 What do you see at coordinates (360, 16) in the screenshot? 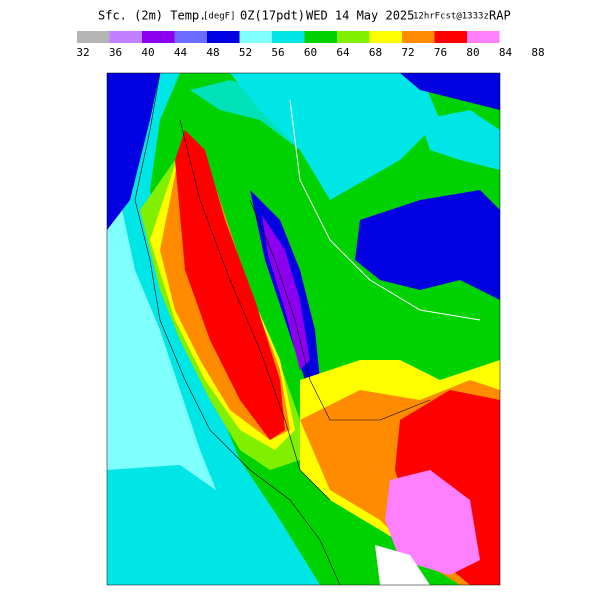
I see `title-date: WED 14 May 2025` at bounding box center [360, 16].